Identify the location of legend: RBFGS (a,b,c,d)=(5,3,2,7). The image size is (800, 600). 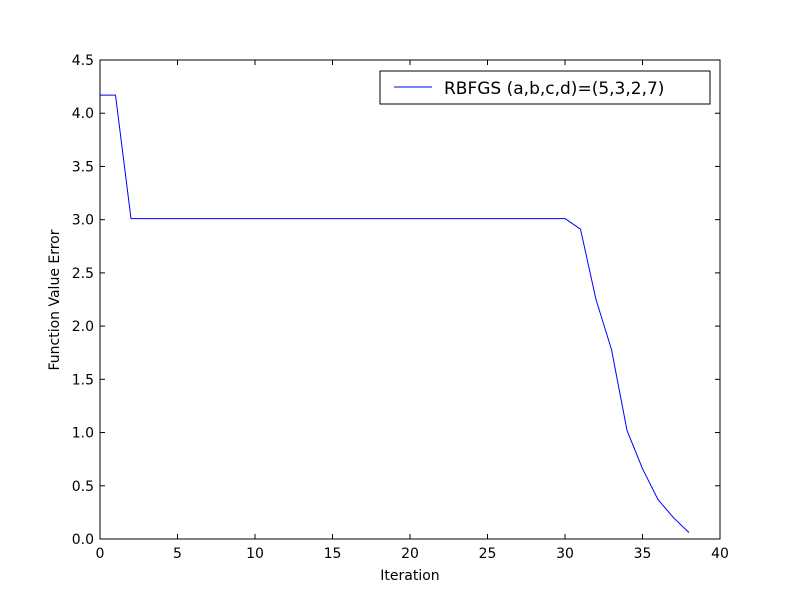
(545, 87).